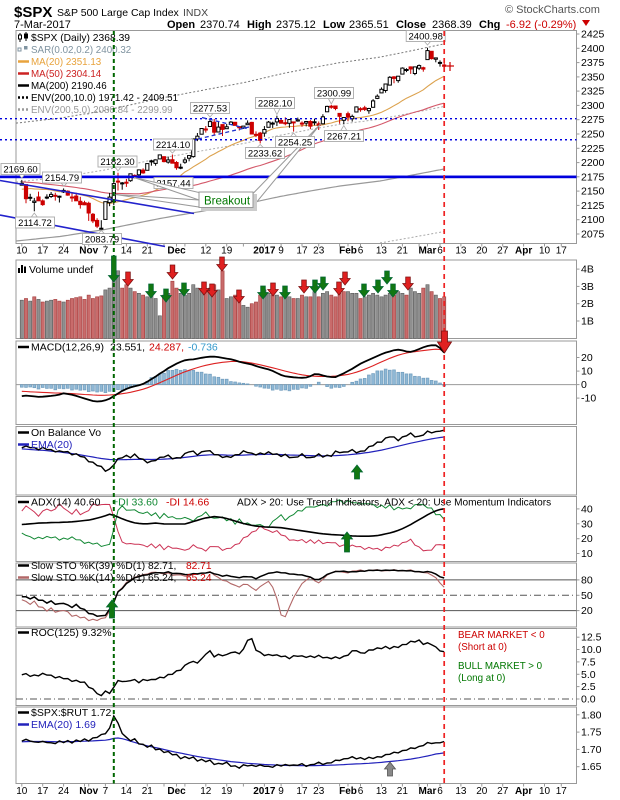 Image resolution: width=620 pixels, height=800 pixels. Describe the element at coordinates (66, 74) in the screenshot. I see `svg-text: MA(50) 2304.14` at that location.